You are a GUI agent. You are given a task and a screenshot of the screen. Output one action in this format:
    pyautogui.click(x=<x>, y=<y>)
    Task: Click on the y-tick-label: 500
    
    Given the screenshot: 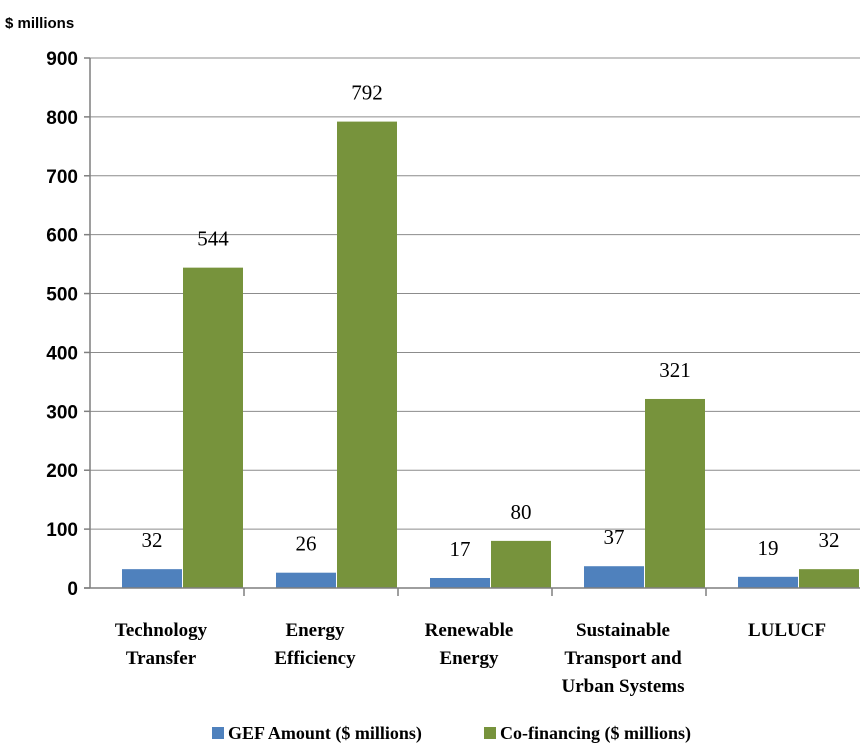 What is the action you would take?
    pyautogui.click(x=62, y=295)
    